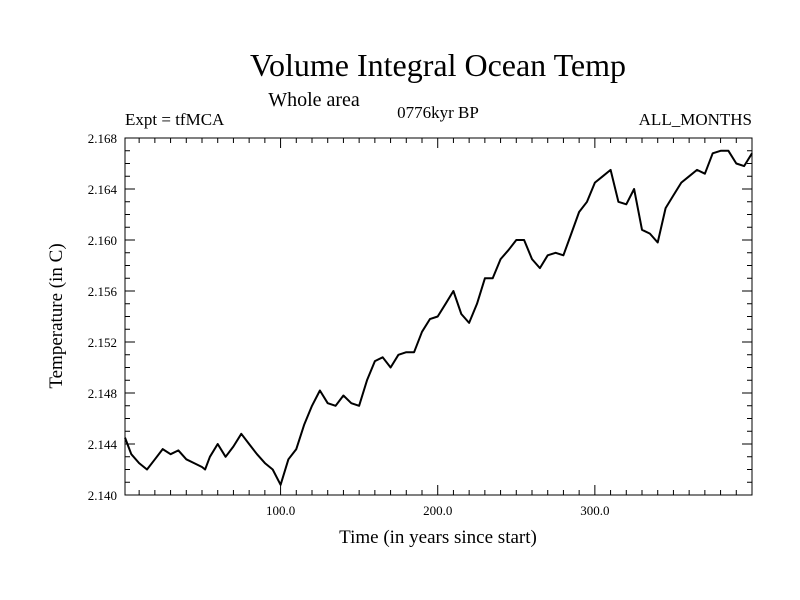 Image resolution: width=800 pixels, height=600 pixels. Describe the element at coordinates (102, 240) in the screenshot. I see `y-tick-label: 2.160` at that location.